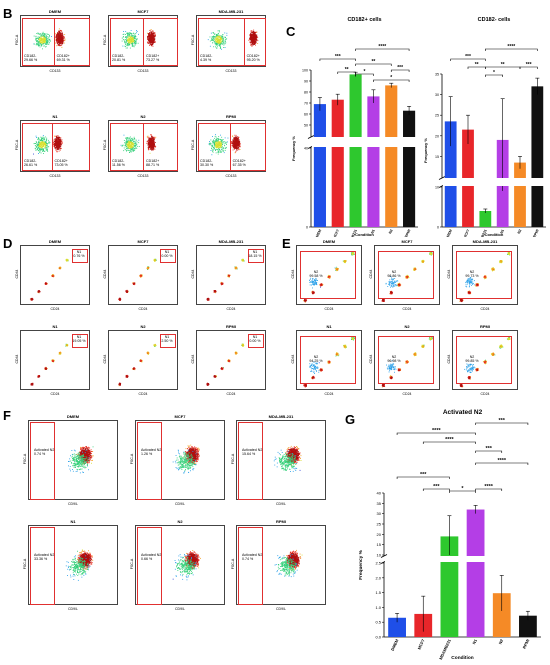 Image resolution: width=550 pixels, height=665 pixels. What do you see at coordinates (55, 11) in the screenshot?
I see `flow-plot-title: DMEM` at bounding box center [55, 11].